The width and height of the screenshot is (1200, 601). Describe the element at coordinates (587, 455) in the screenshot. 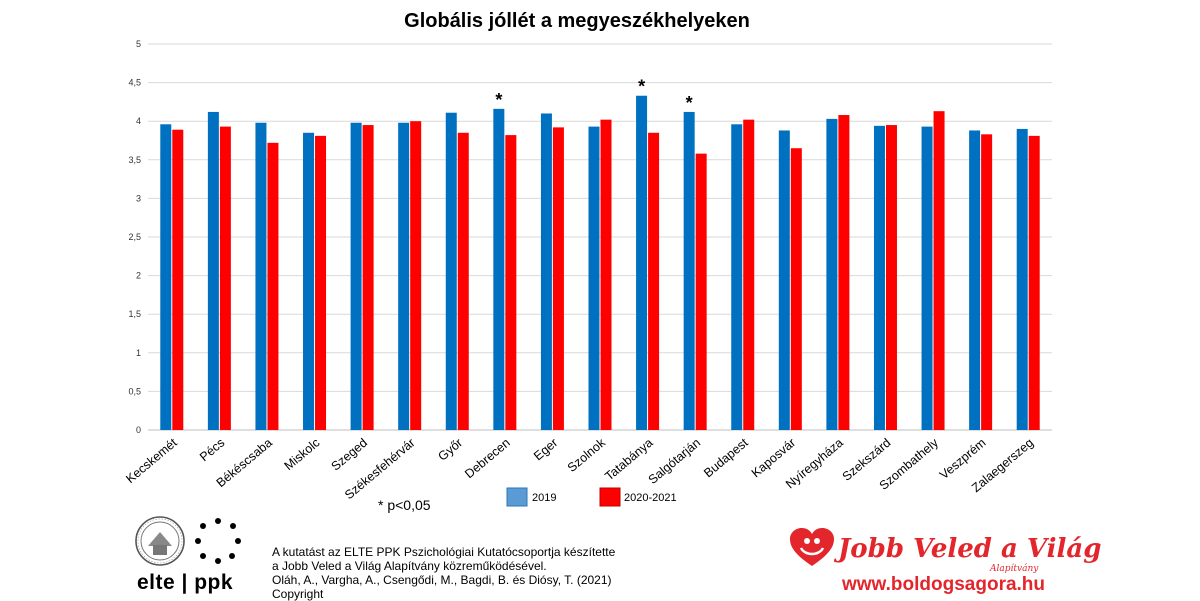

I see `x-tick-label: Szolnok` at that location.